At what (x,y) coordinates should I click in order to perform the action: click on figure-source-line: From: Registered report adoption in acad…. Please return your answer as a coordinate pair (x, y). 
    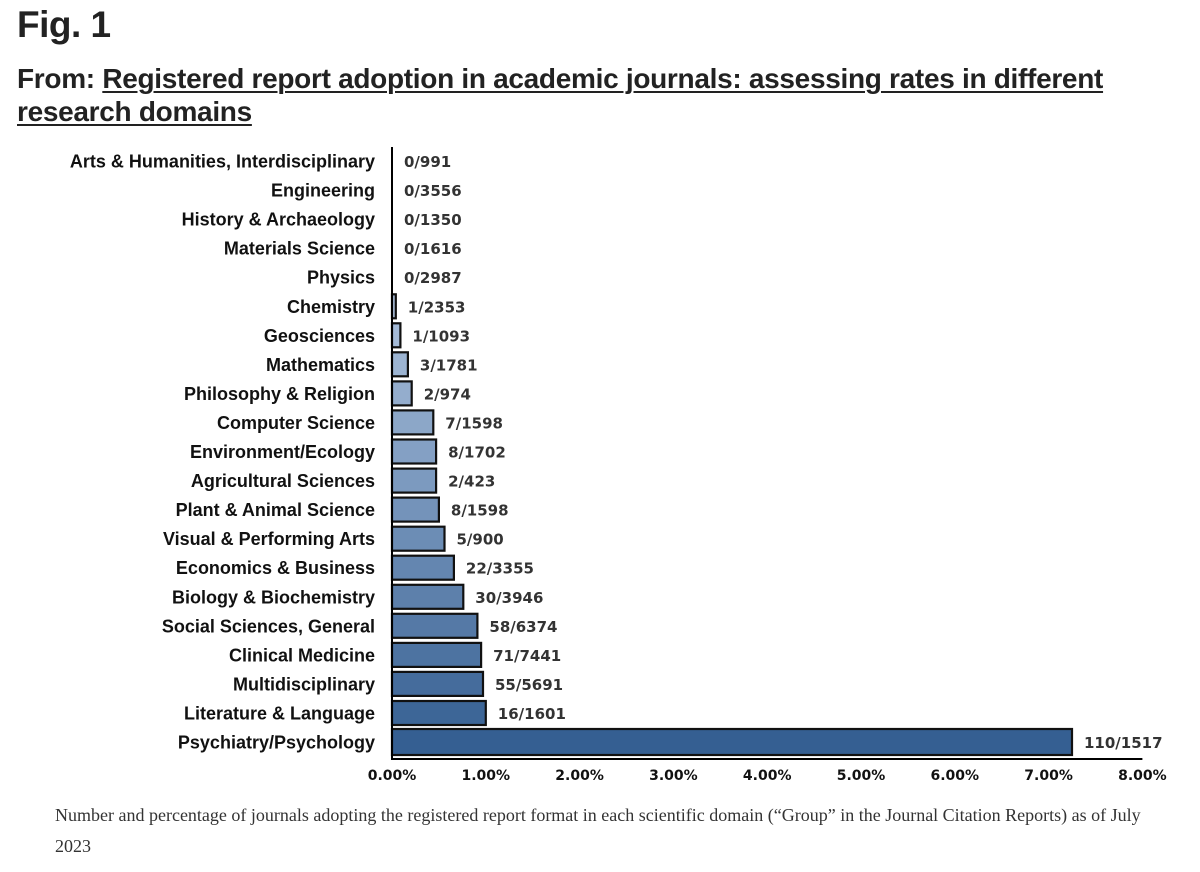
    Looking at the image, I should click on (597, 95).